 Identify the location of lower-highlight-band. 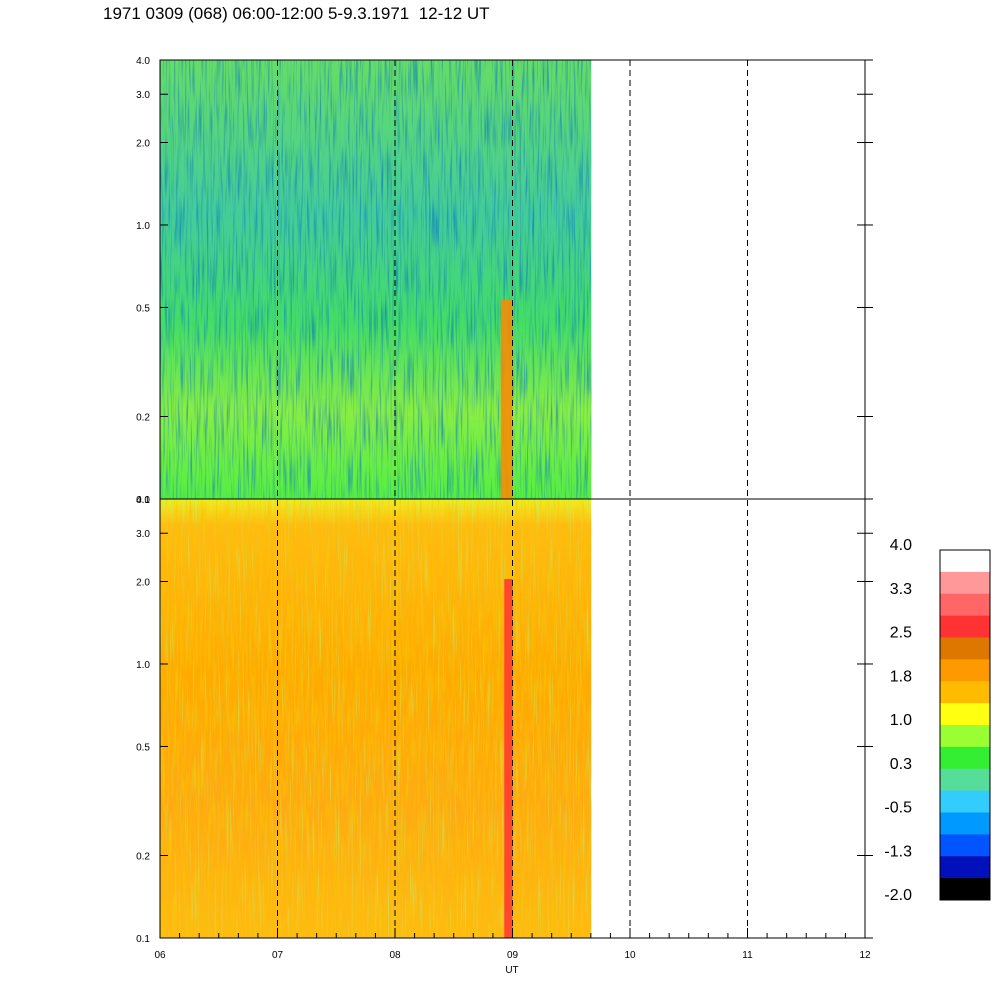
(508, 758).